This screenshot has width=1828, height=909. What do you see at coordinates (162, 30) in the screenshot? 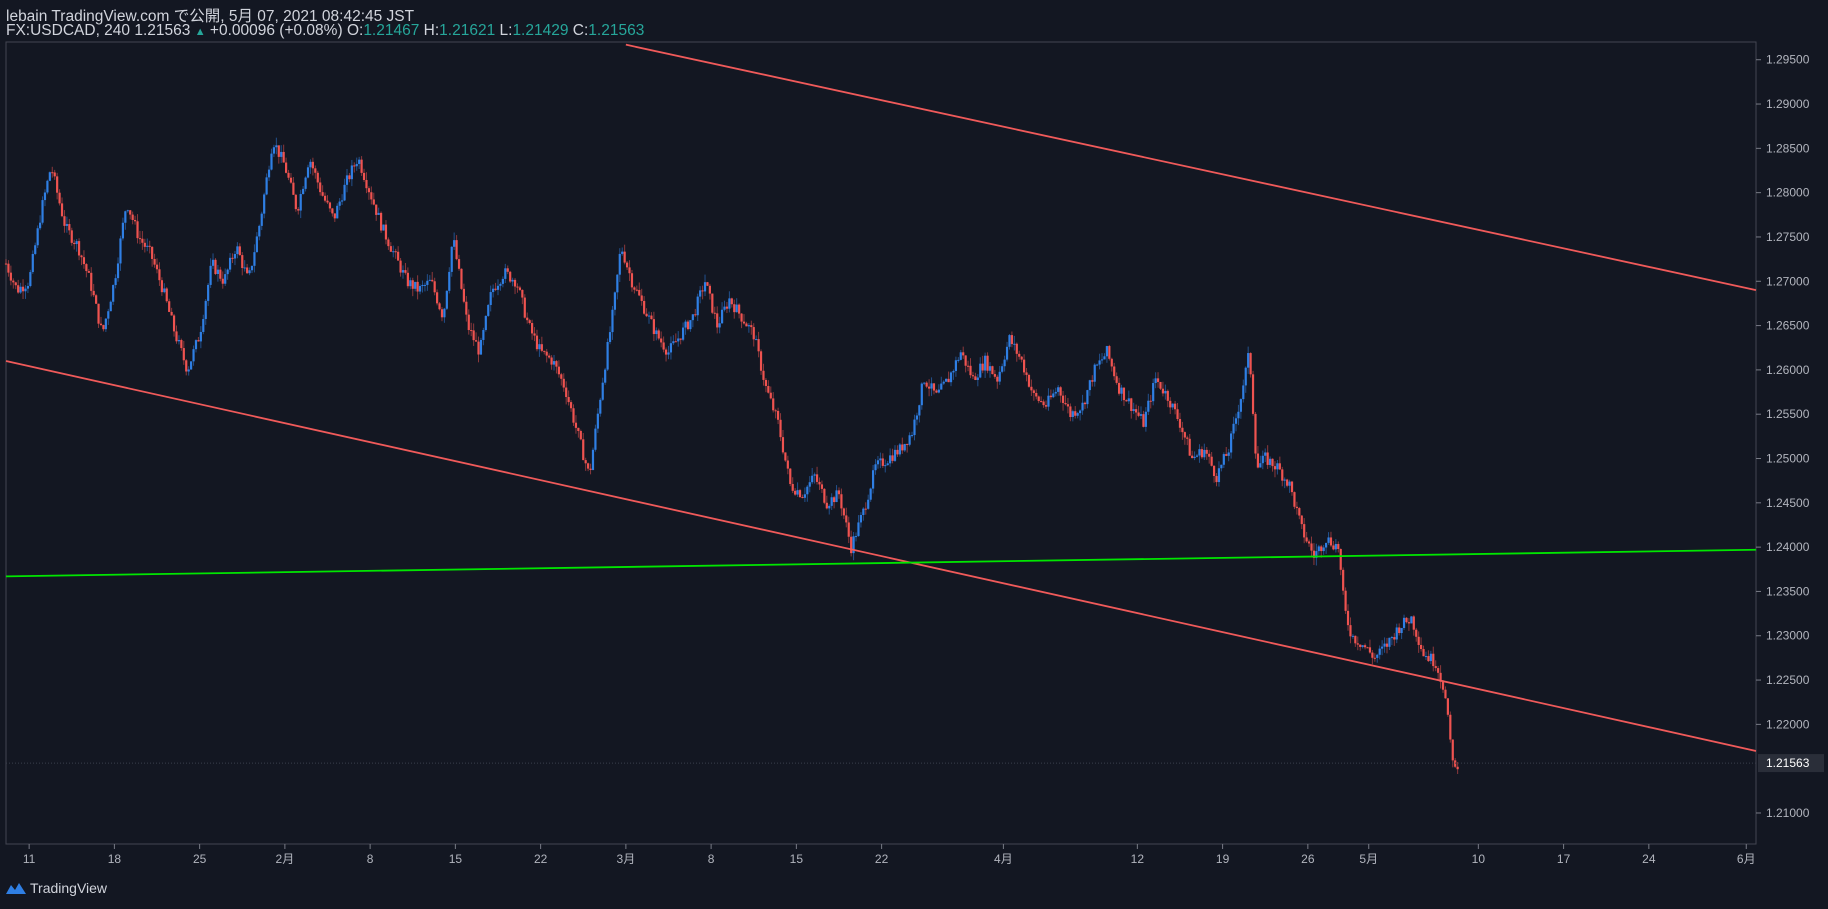
I see `last-price-value: 1.21563` at bounding box center [162, 30].